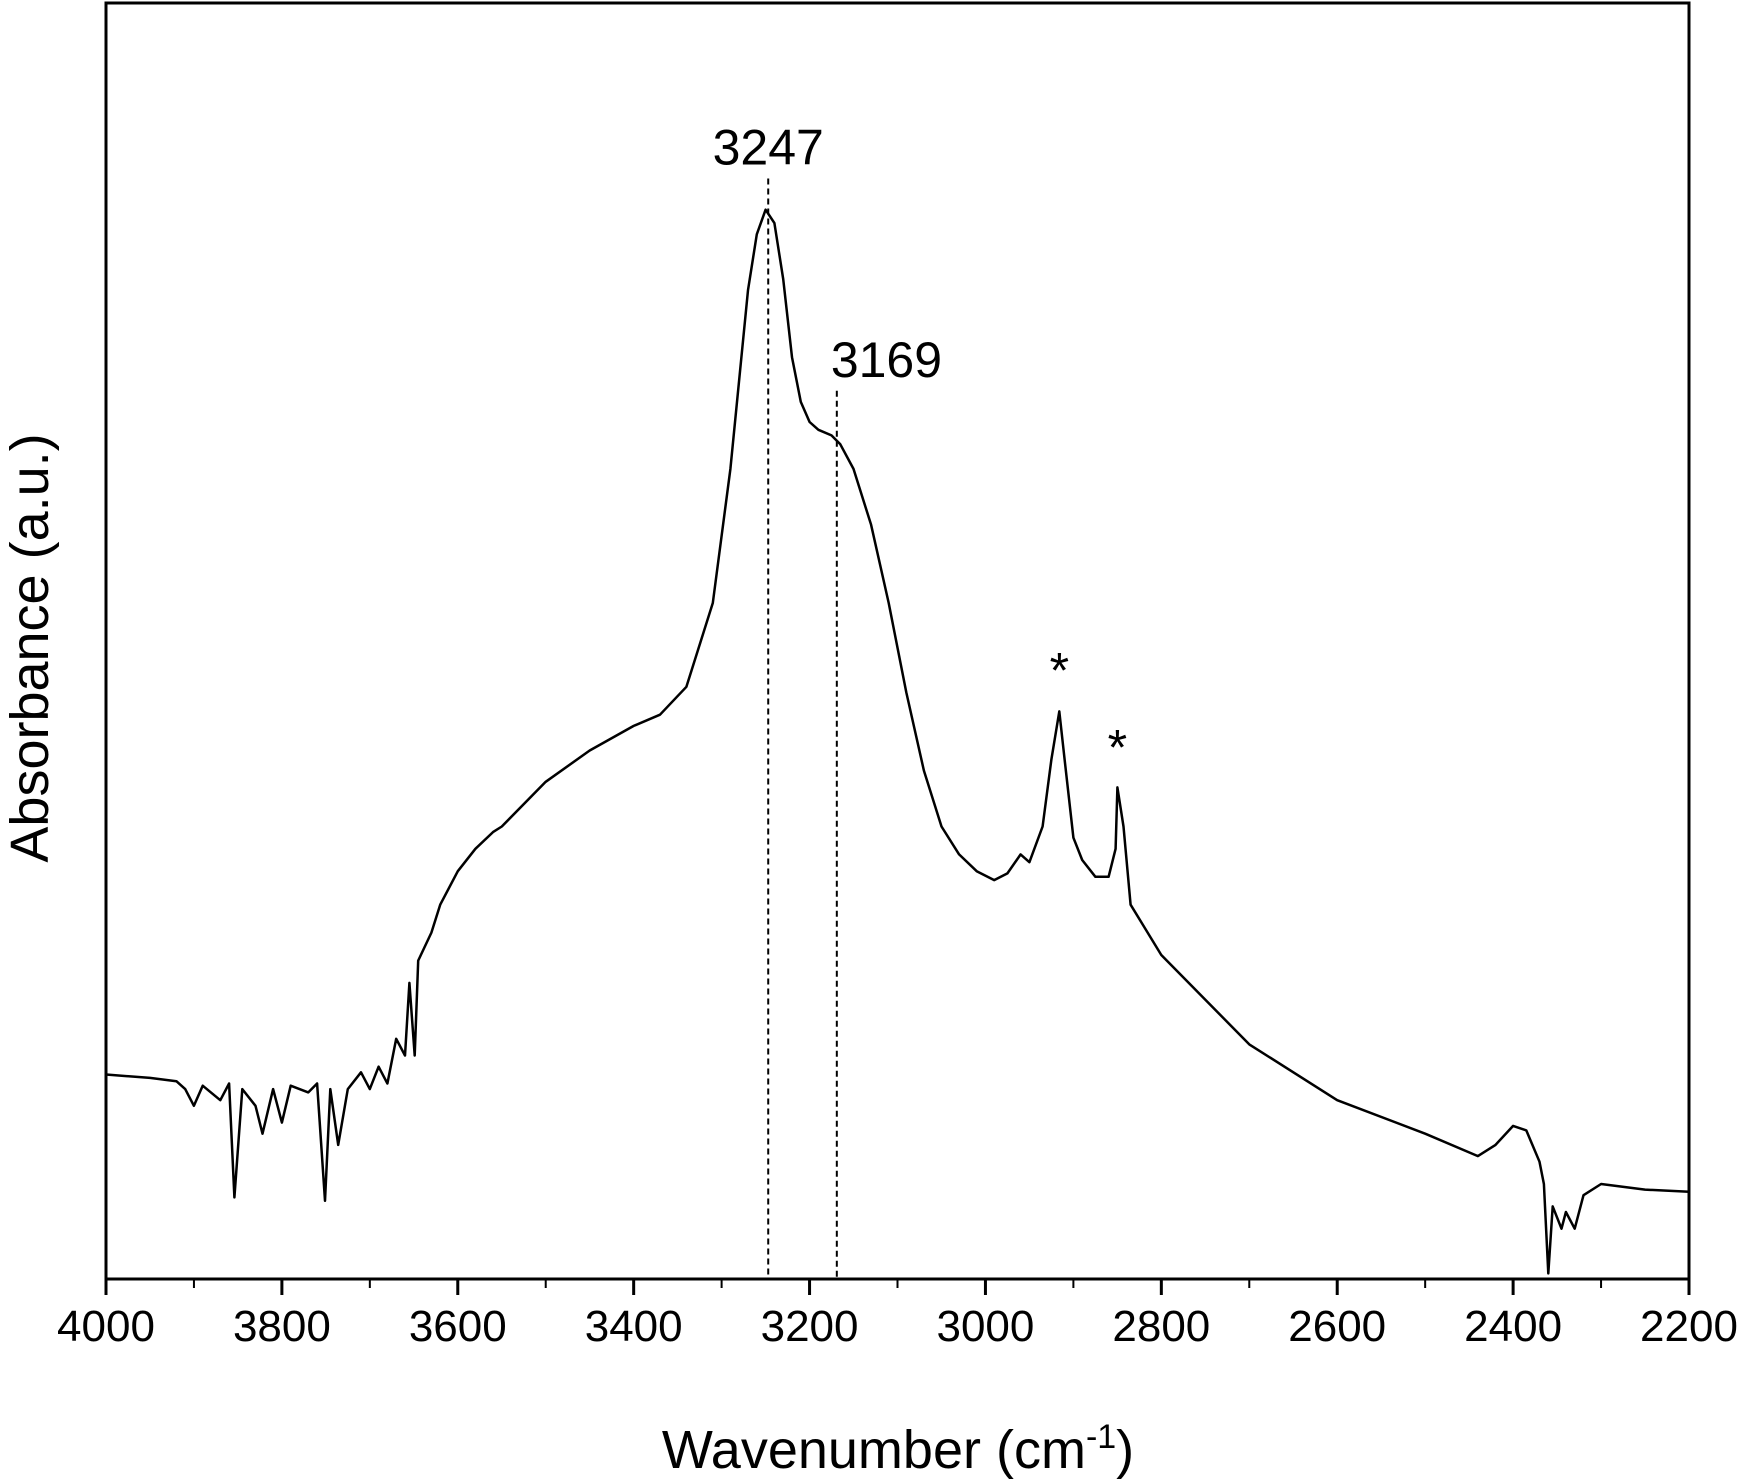 Image resolution: width=1752 pixels, height=1480 pixels. I want to click on annotation: 3247, so click(768, 147).